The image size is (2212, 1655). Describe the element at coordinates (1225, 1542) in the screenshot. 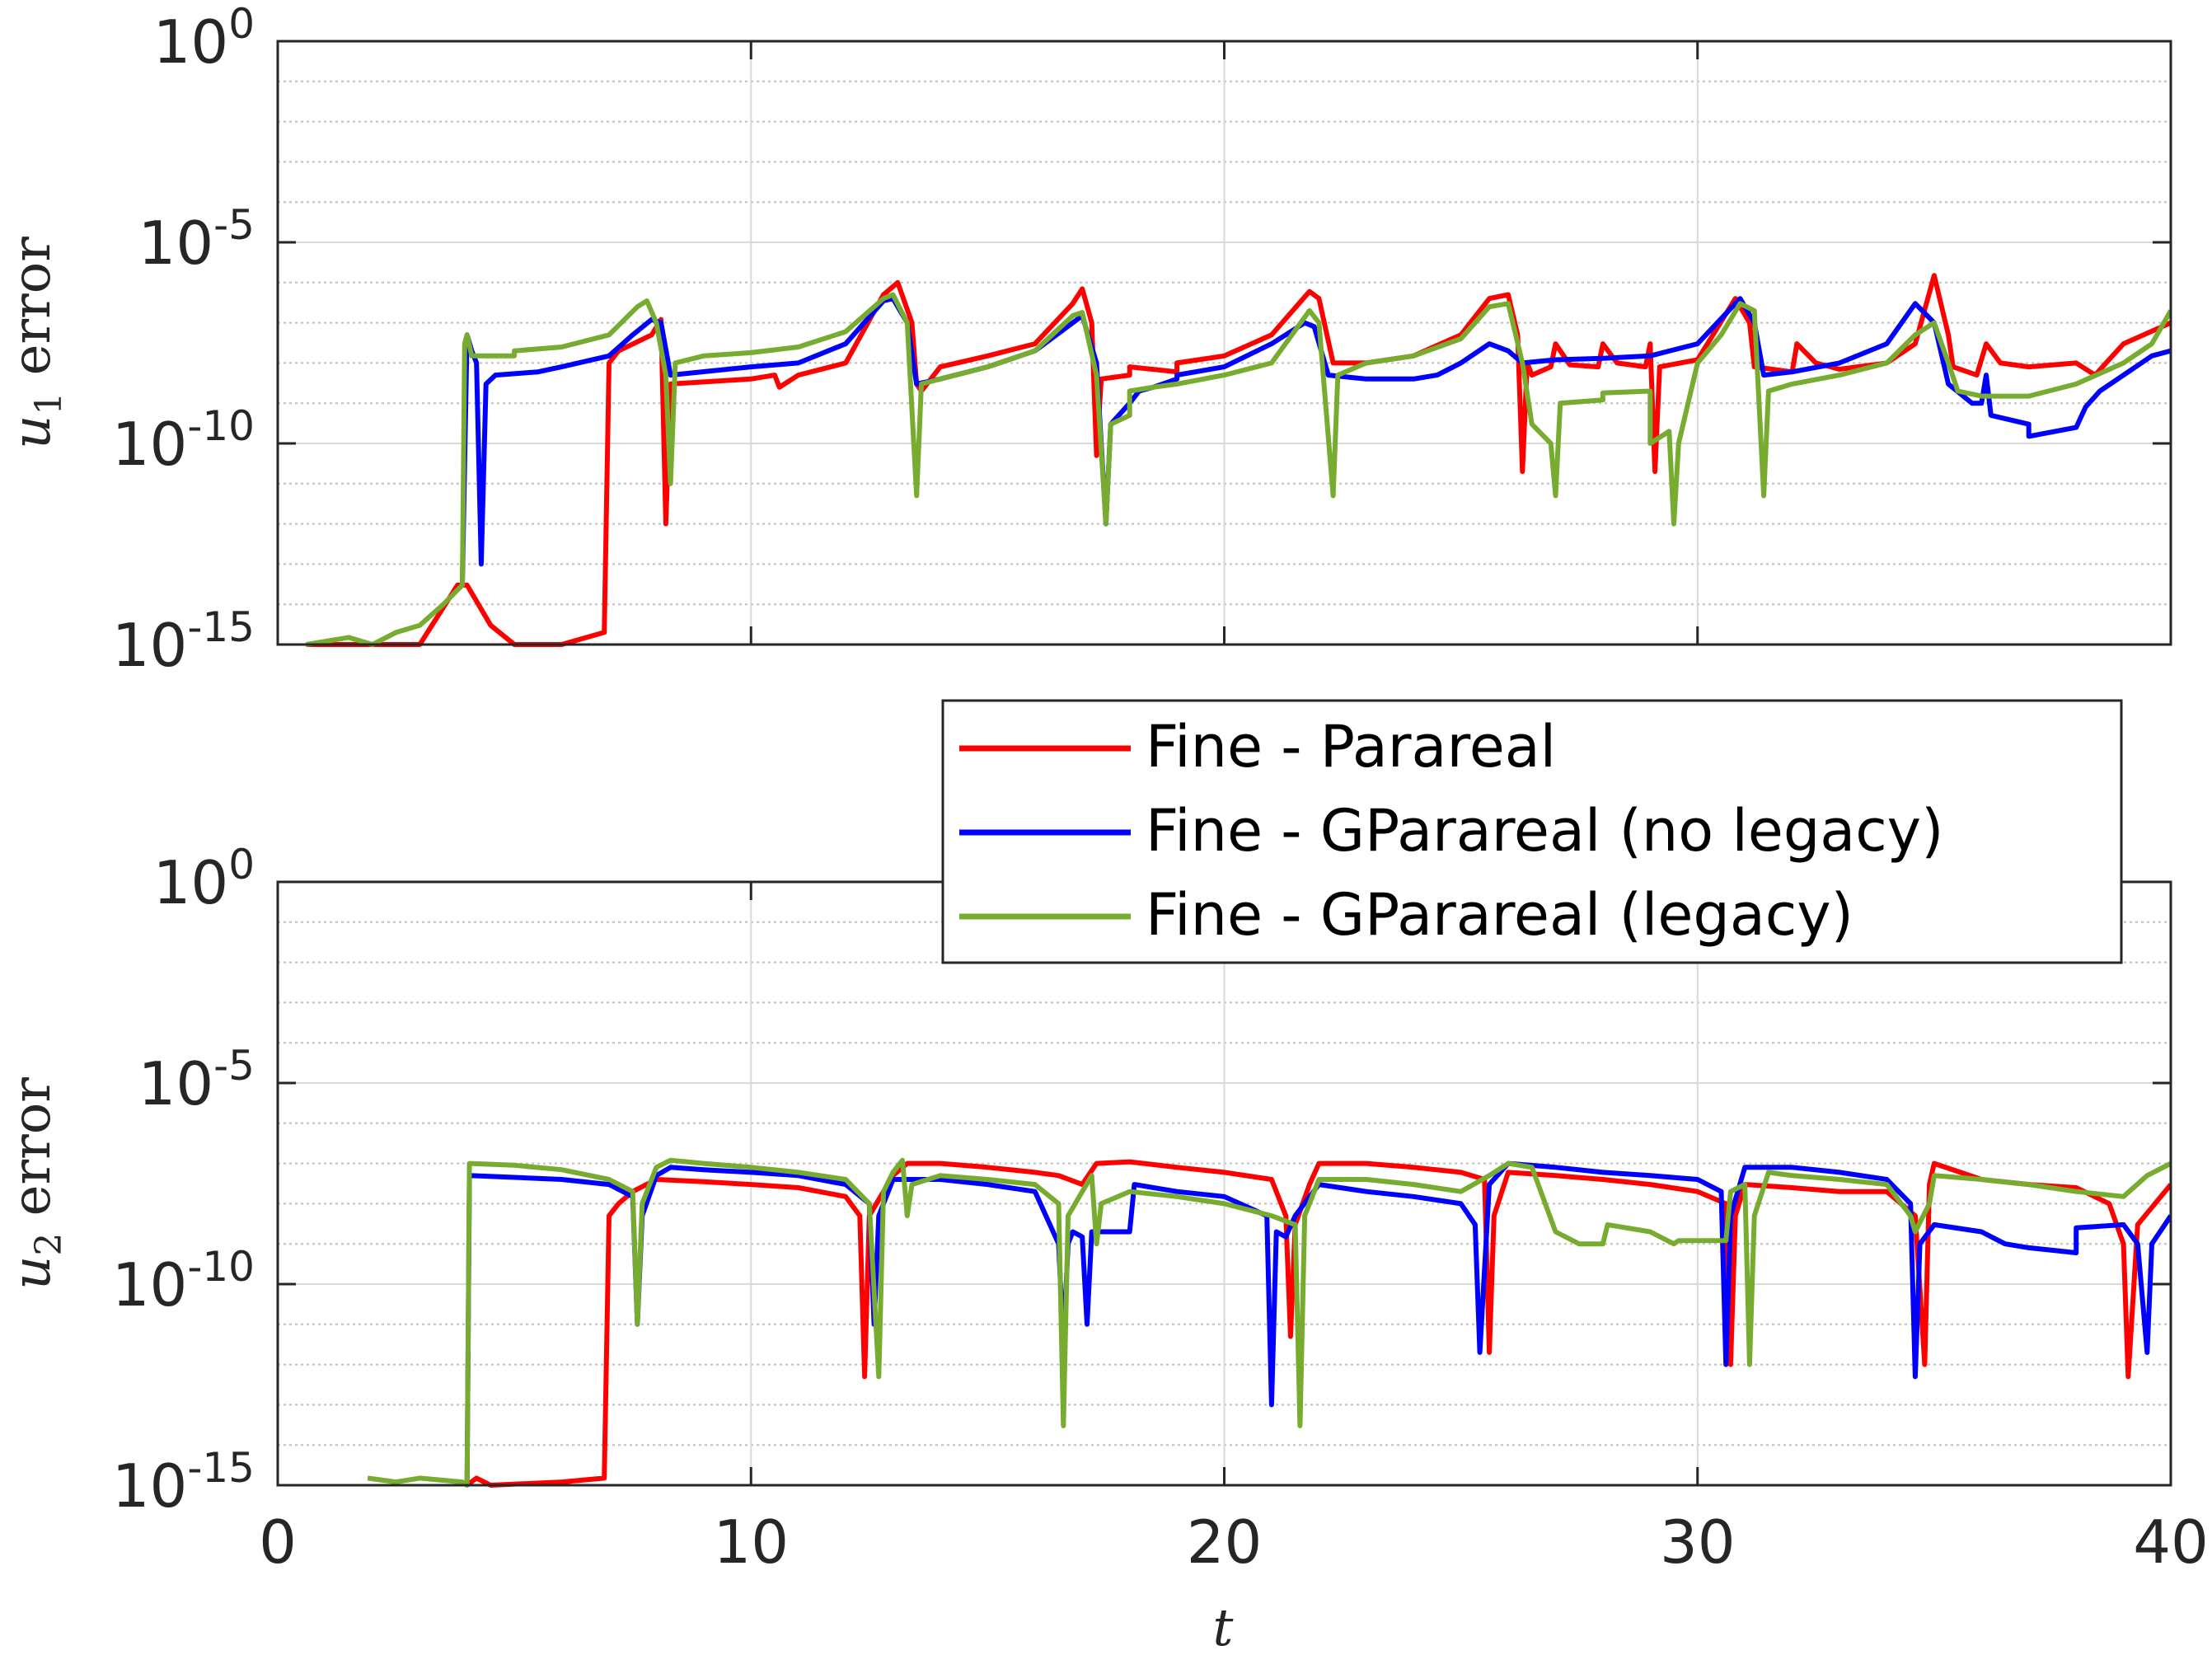

I see `x-tick-label: 20` at that location.